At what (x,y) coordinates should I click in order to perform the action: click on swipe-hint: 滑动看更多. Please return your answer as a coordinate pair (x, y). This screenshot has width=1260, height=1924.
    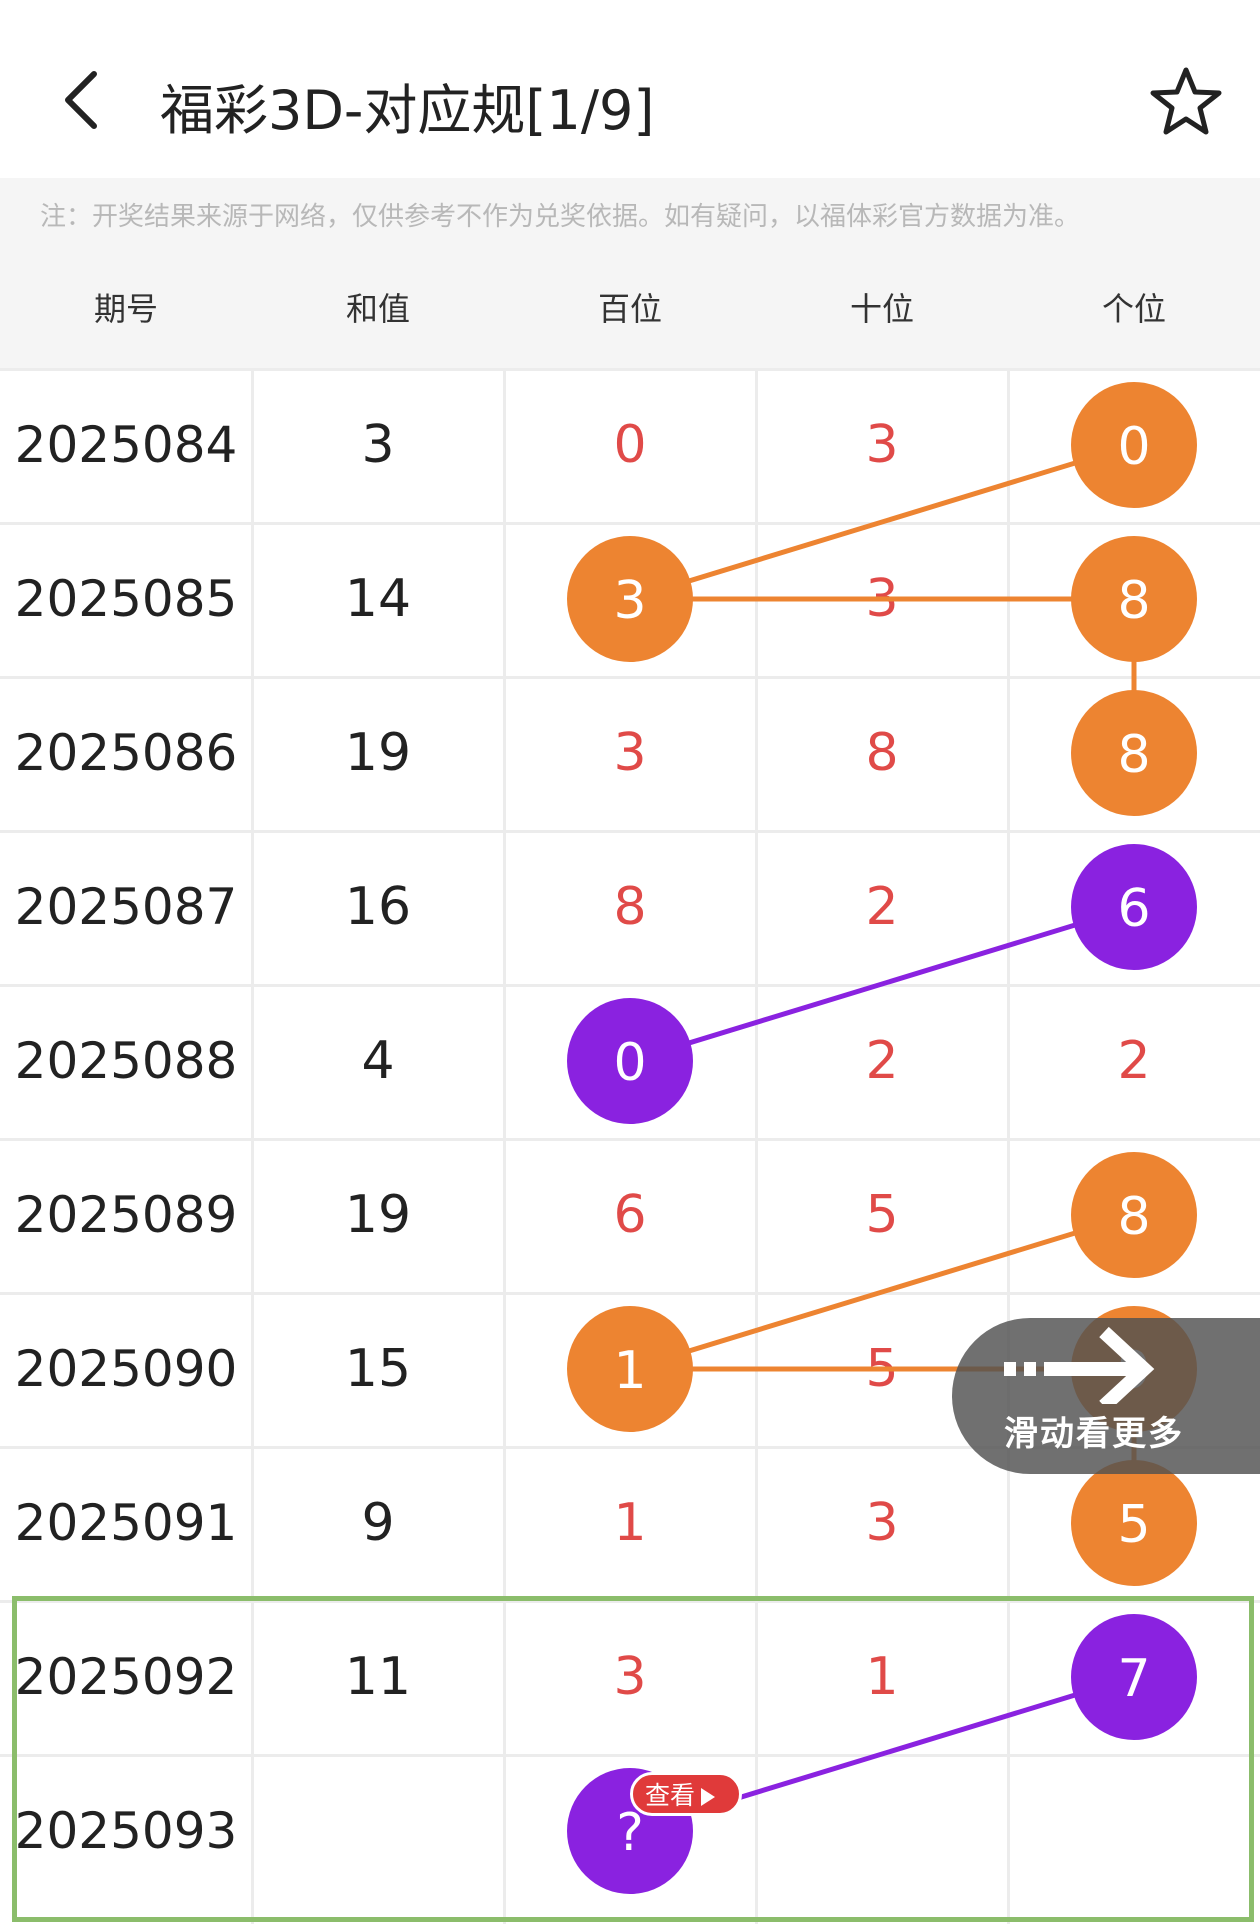
    Looking at the image, I should click on (1106, 1396).